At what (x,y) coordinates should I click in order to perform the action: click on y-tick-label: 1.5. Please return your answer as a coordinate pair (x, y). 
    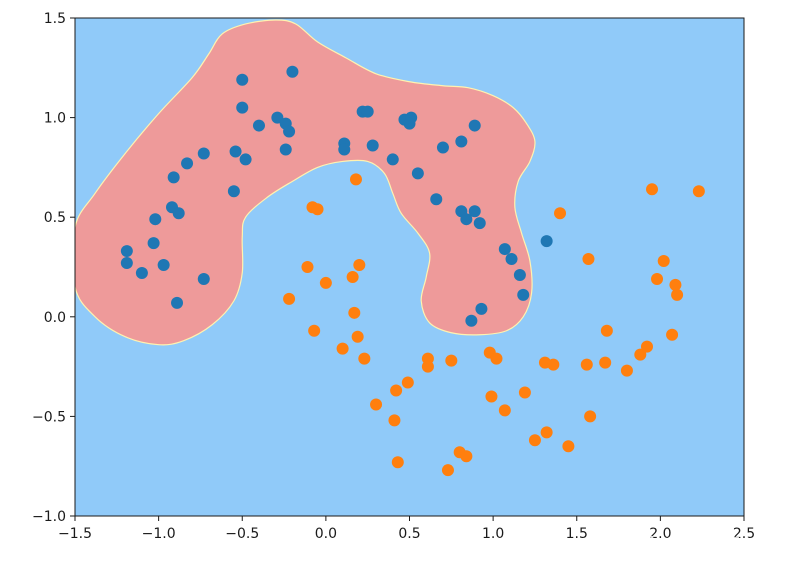
    Looking at the image, I should click on (55, 19).